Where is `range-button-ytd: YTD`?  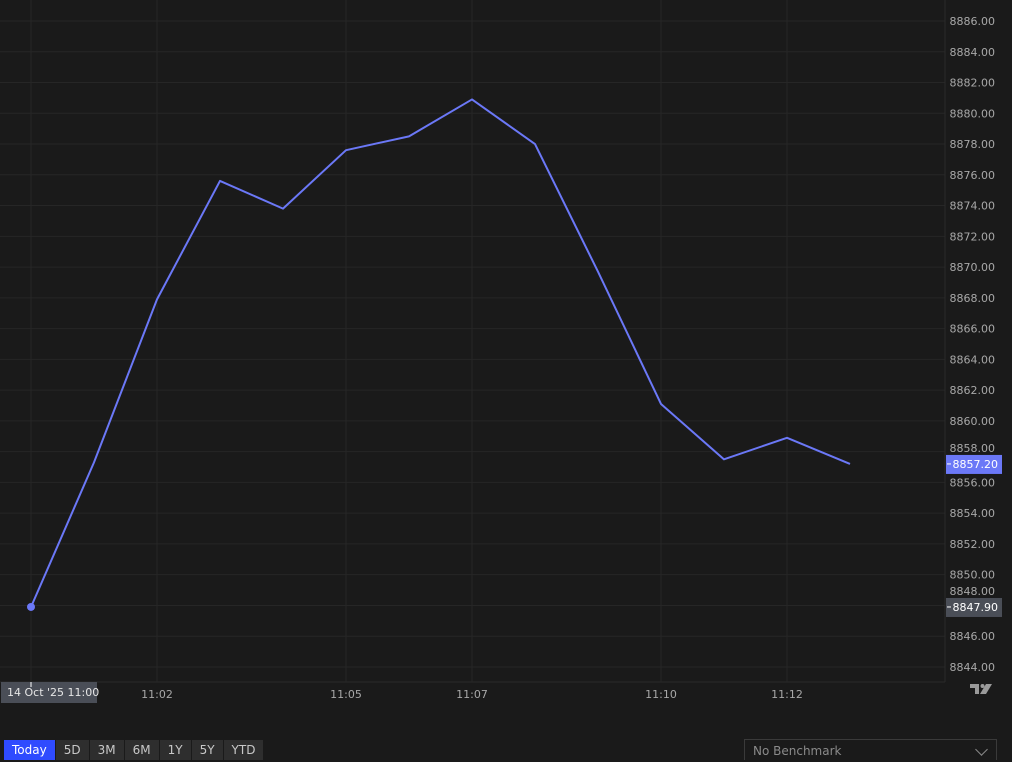
range-button-ytd: YTD is located at coordinates (244, 750).